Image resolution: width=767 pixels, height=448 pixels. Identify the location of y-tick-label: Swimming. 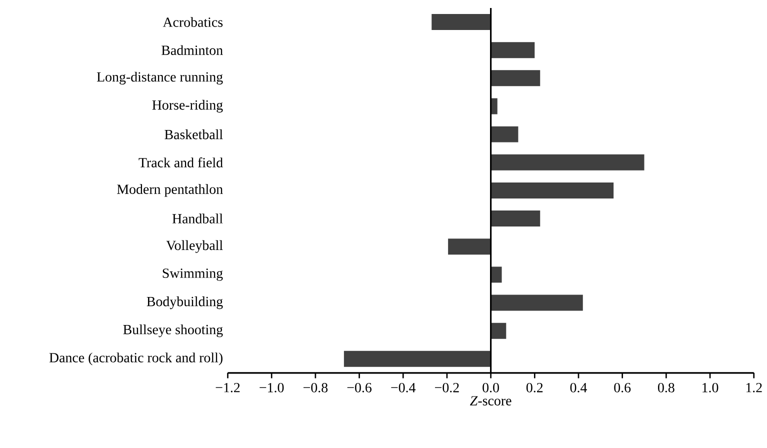
(192, 275).